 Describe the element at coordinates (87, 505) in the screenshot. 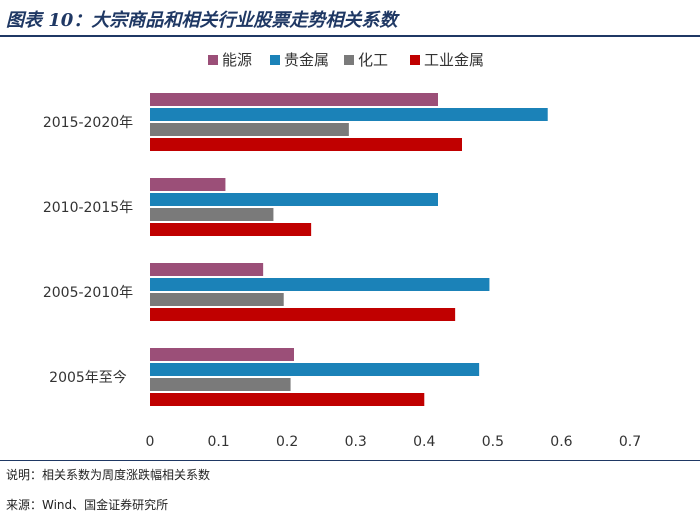

I see `source-note: 来源：Wind、国金证券研究所` at that location.